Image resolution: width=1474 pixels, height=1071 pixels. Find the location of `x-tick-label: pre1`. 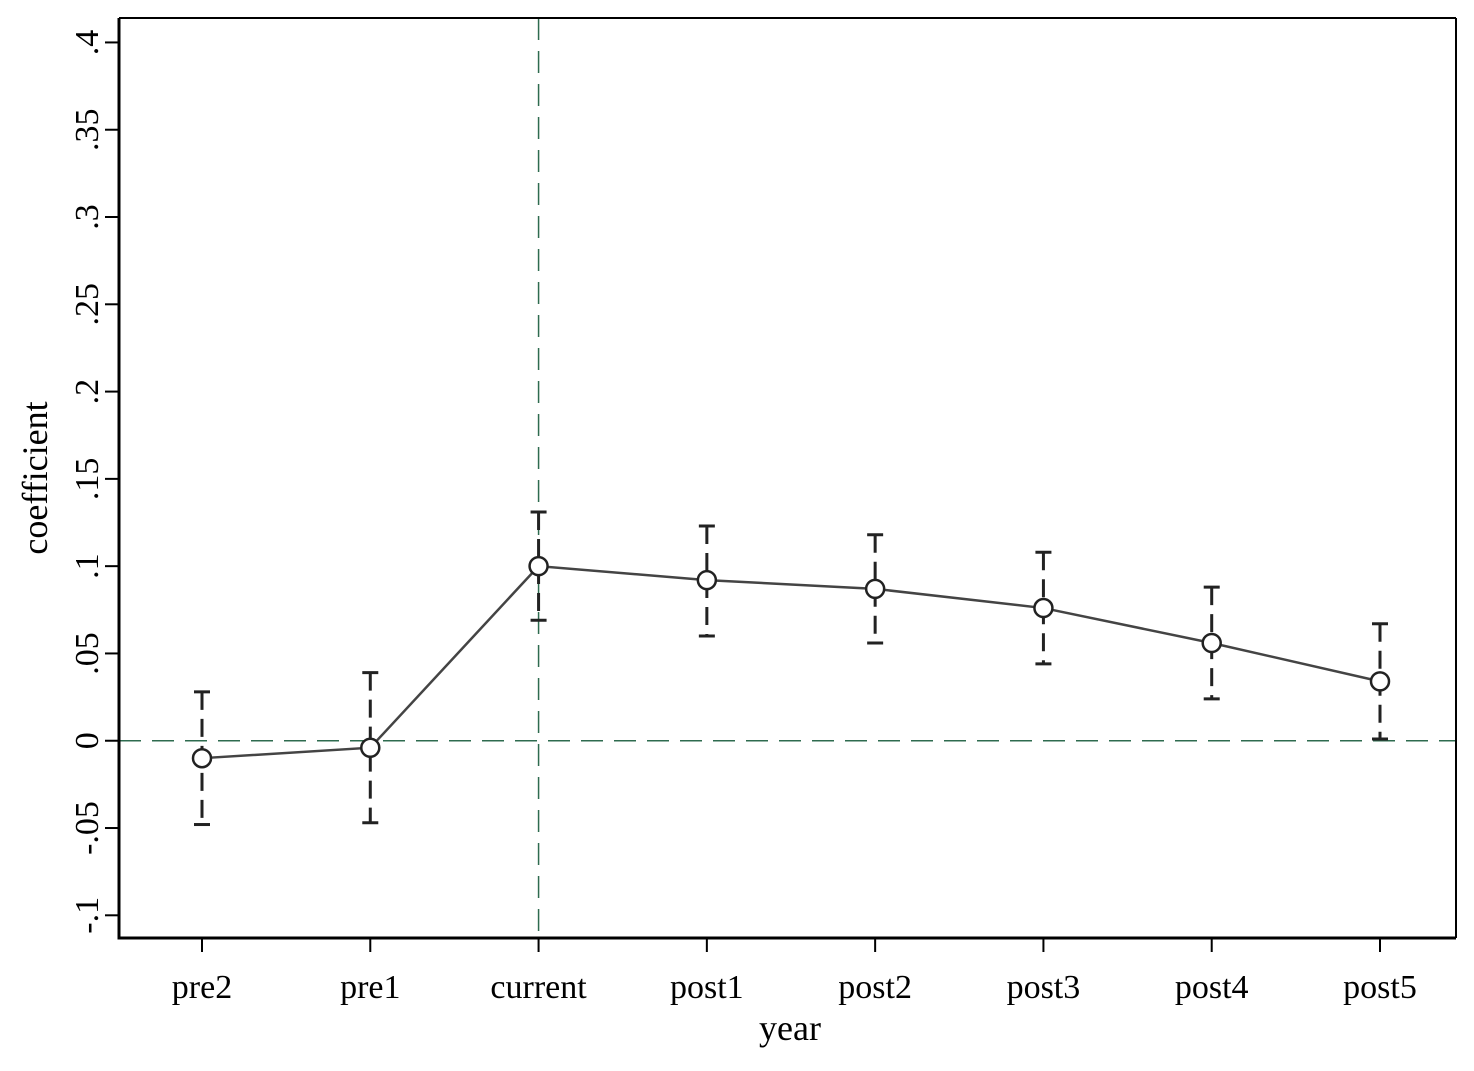

x-tick-label: pre1 is located at coordinates (370, 987).